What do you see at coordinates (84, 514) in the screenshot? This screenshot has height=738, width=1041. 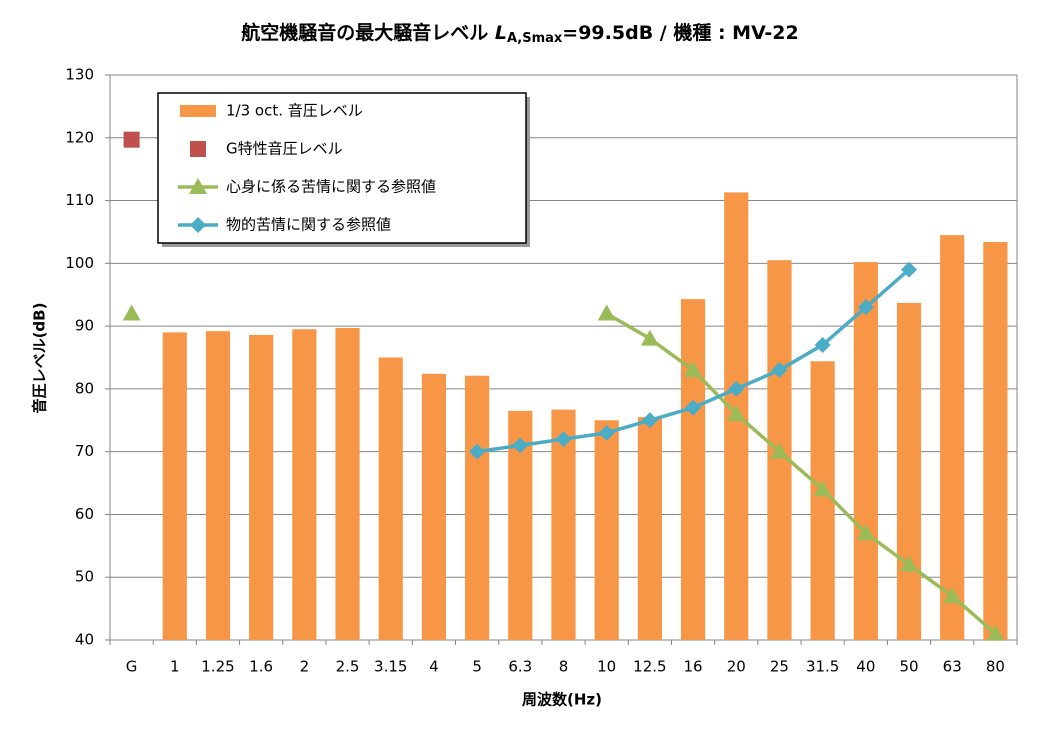 I see `y-tick-label: 60` at bounding box center [84, 514].